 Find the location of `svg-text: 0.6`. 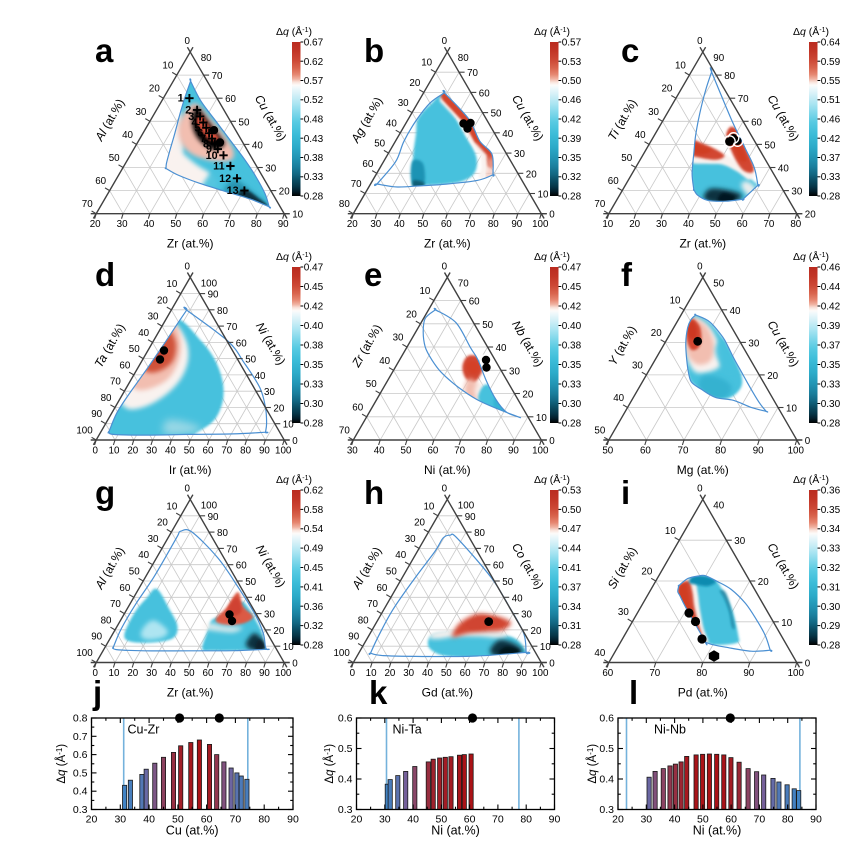

svg-text: 0.6 is located at coordinates (80, 755).